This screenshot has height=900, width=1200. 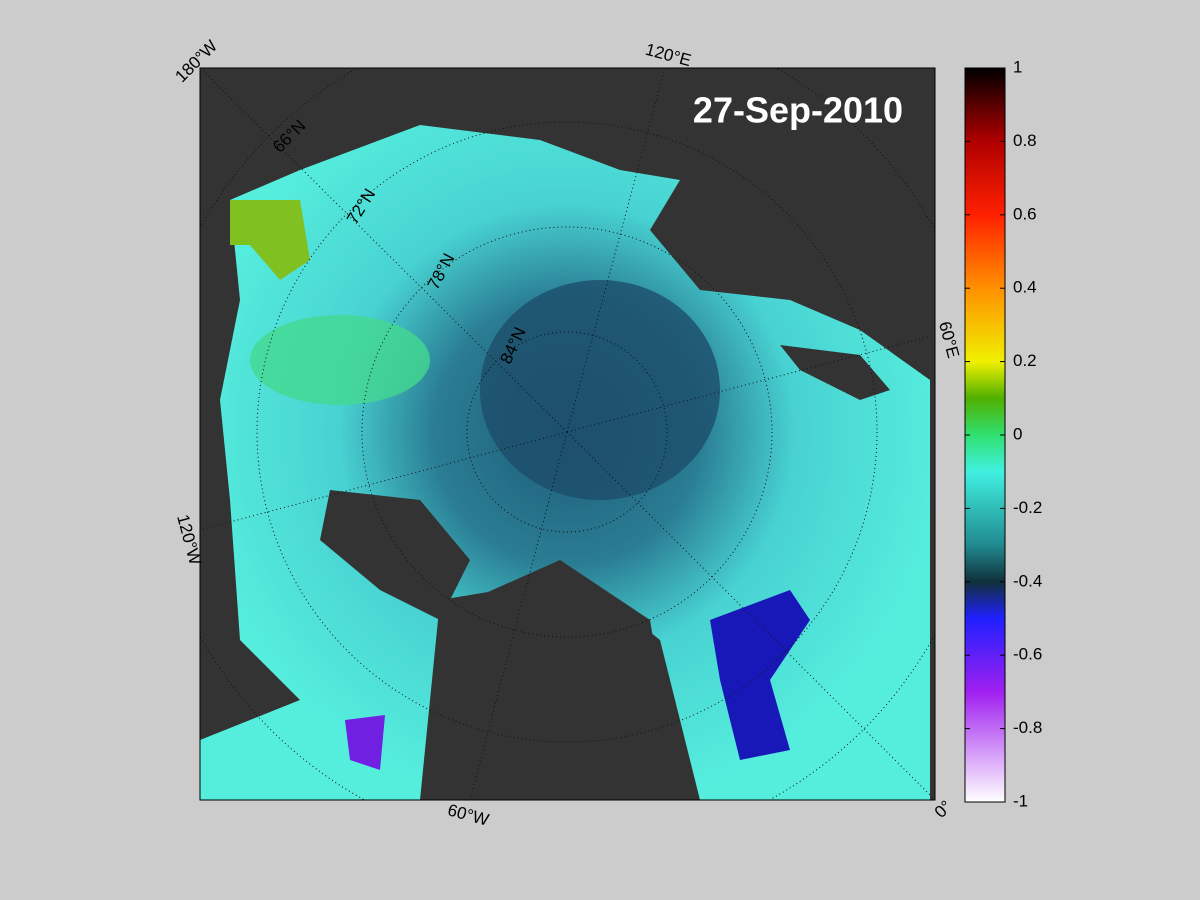 I want to click on lon-label: 60°W, so click(x=468, y=814).